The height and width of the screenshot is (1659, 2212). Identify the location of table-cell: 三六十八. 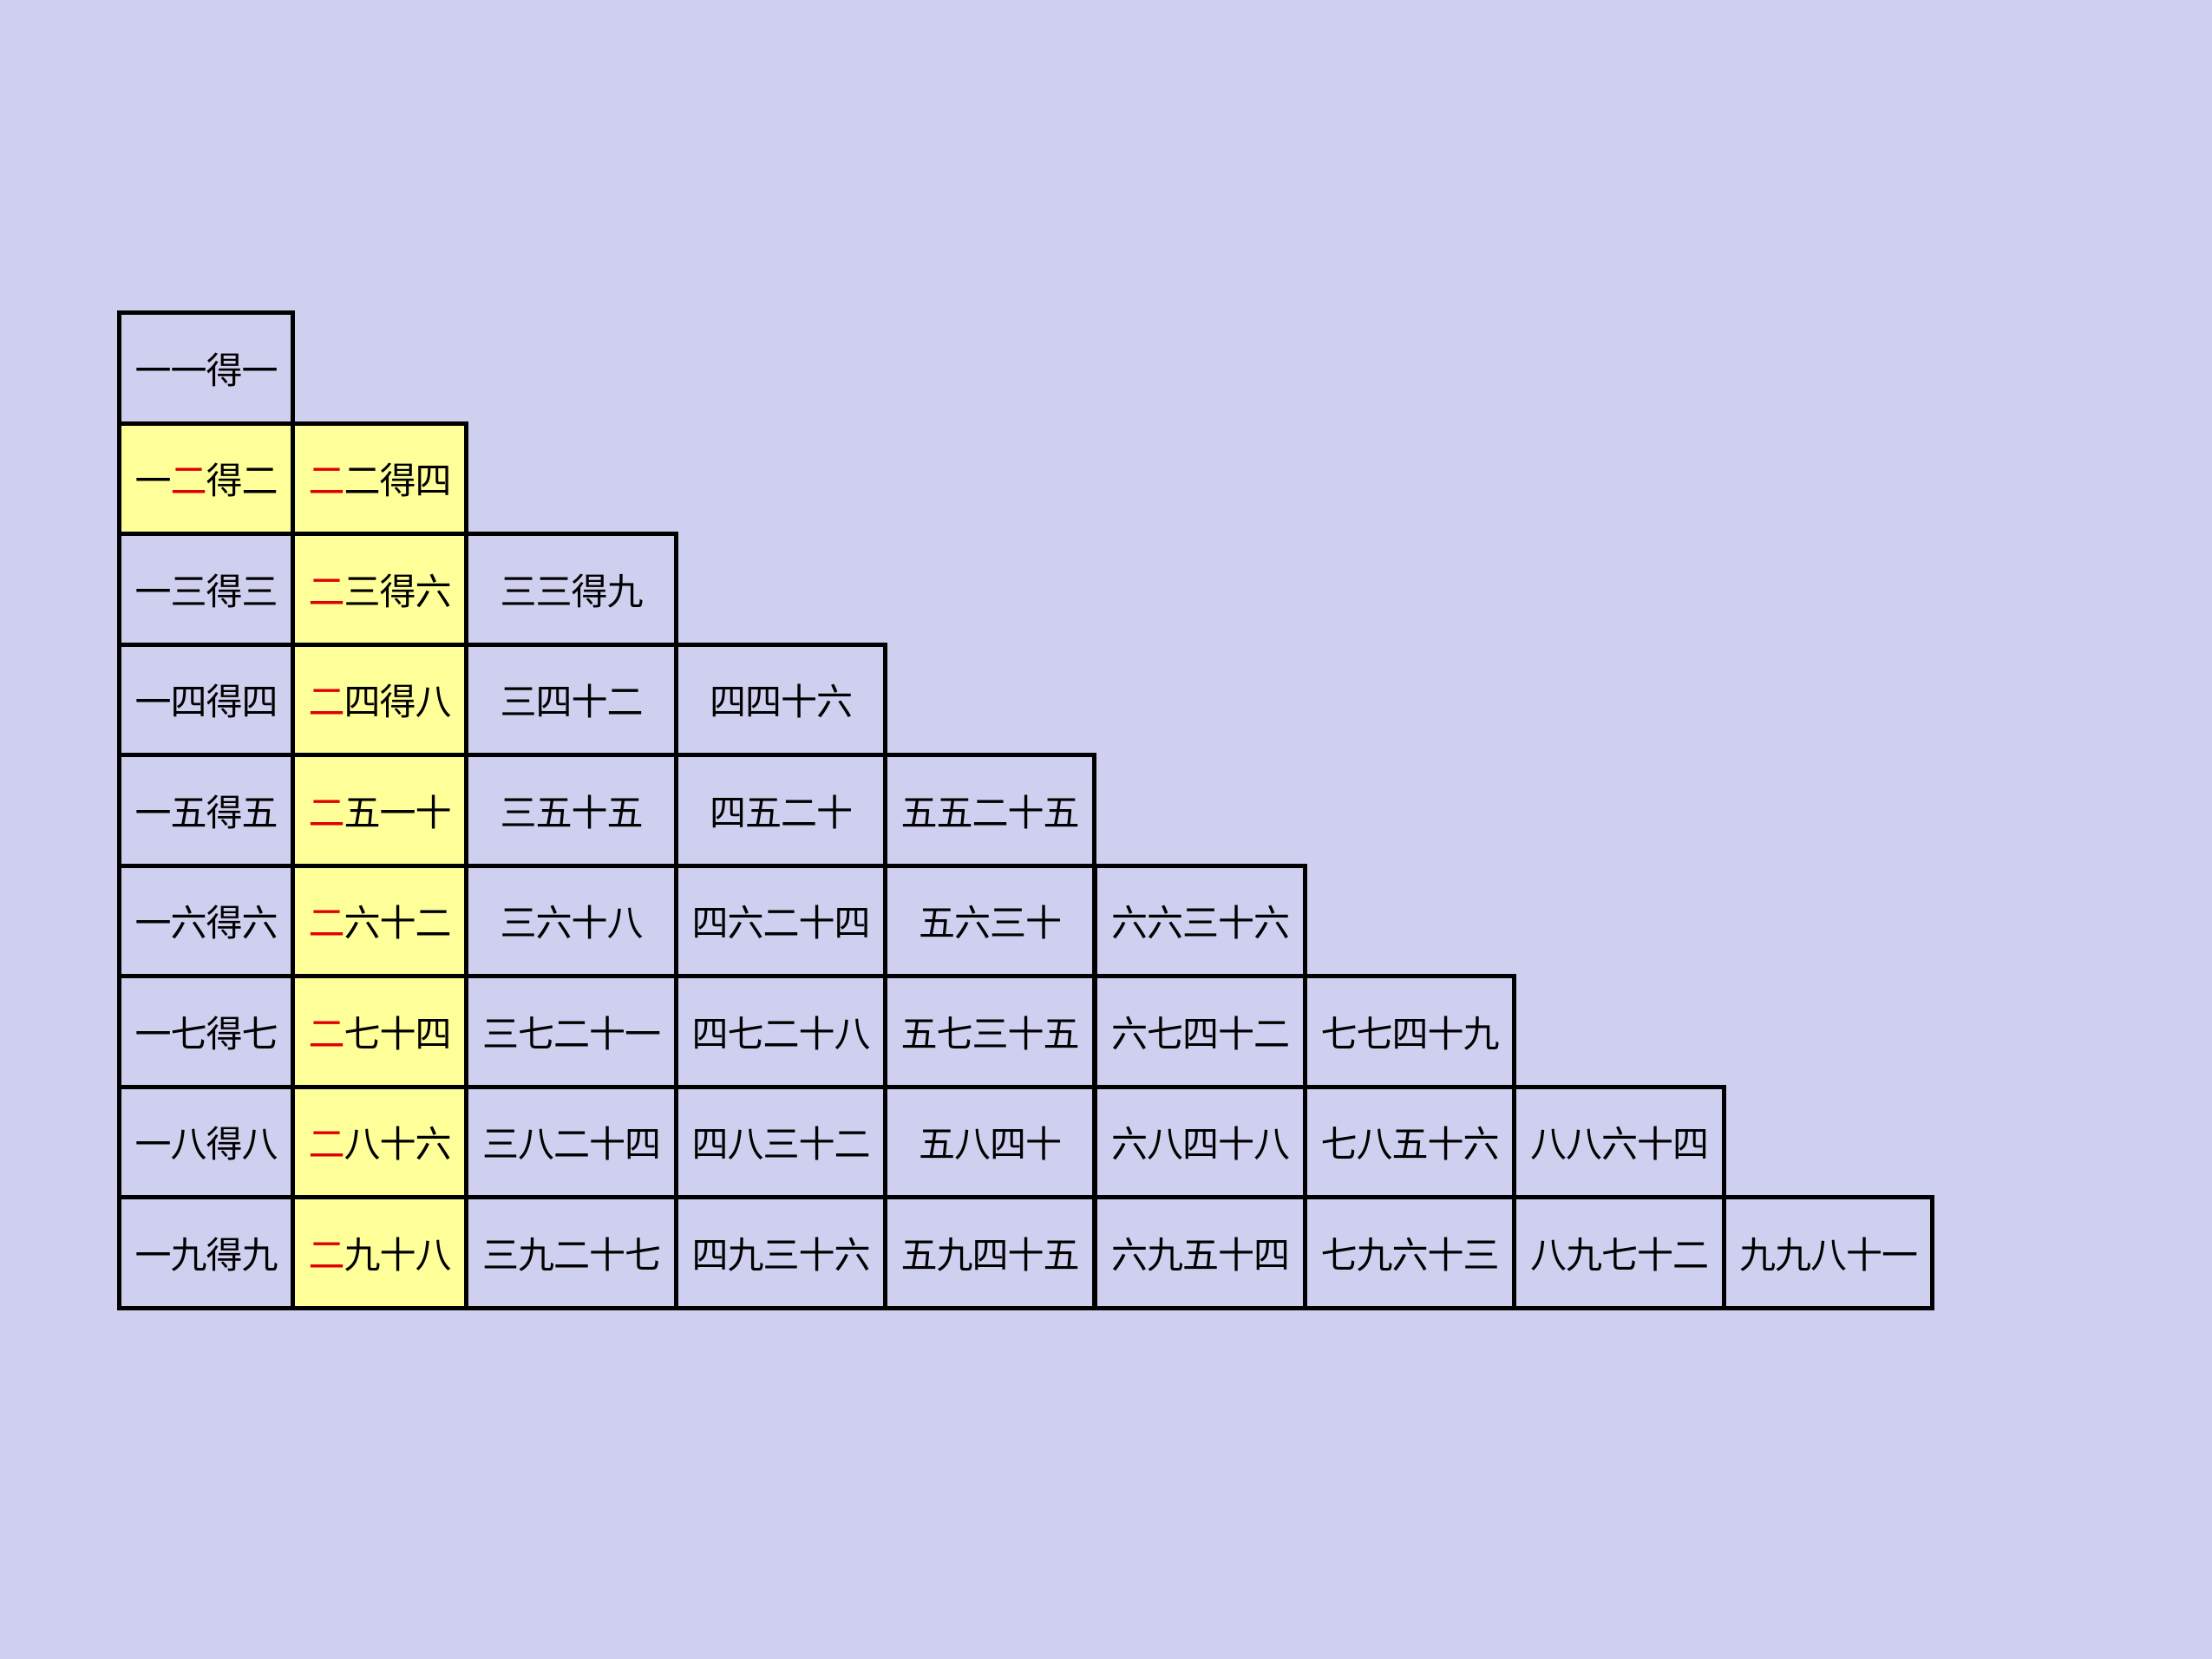
(571, 920).